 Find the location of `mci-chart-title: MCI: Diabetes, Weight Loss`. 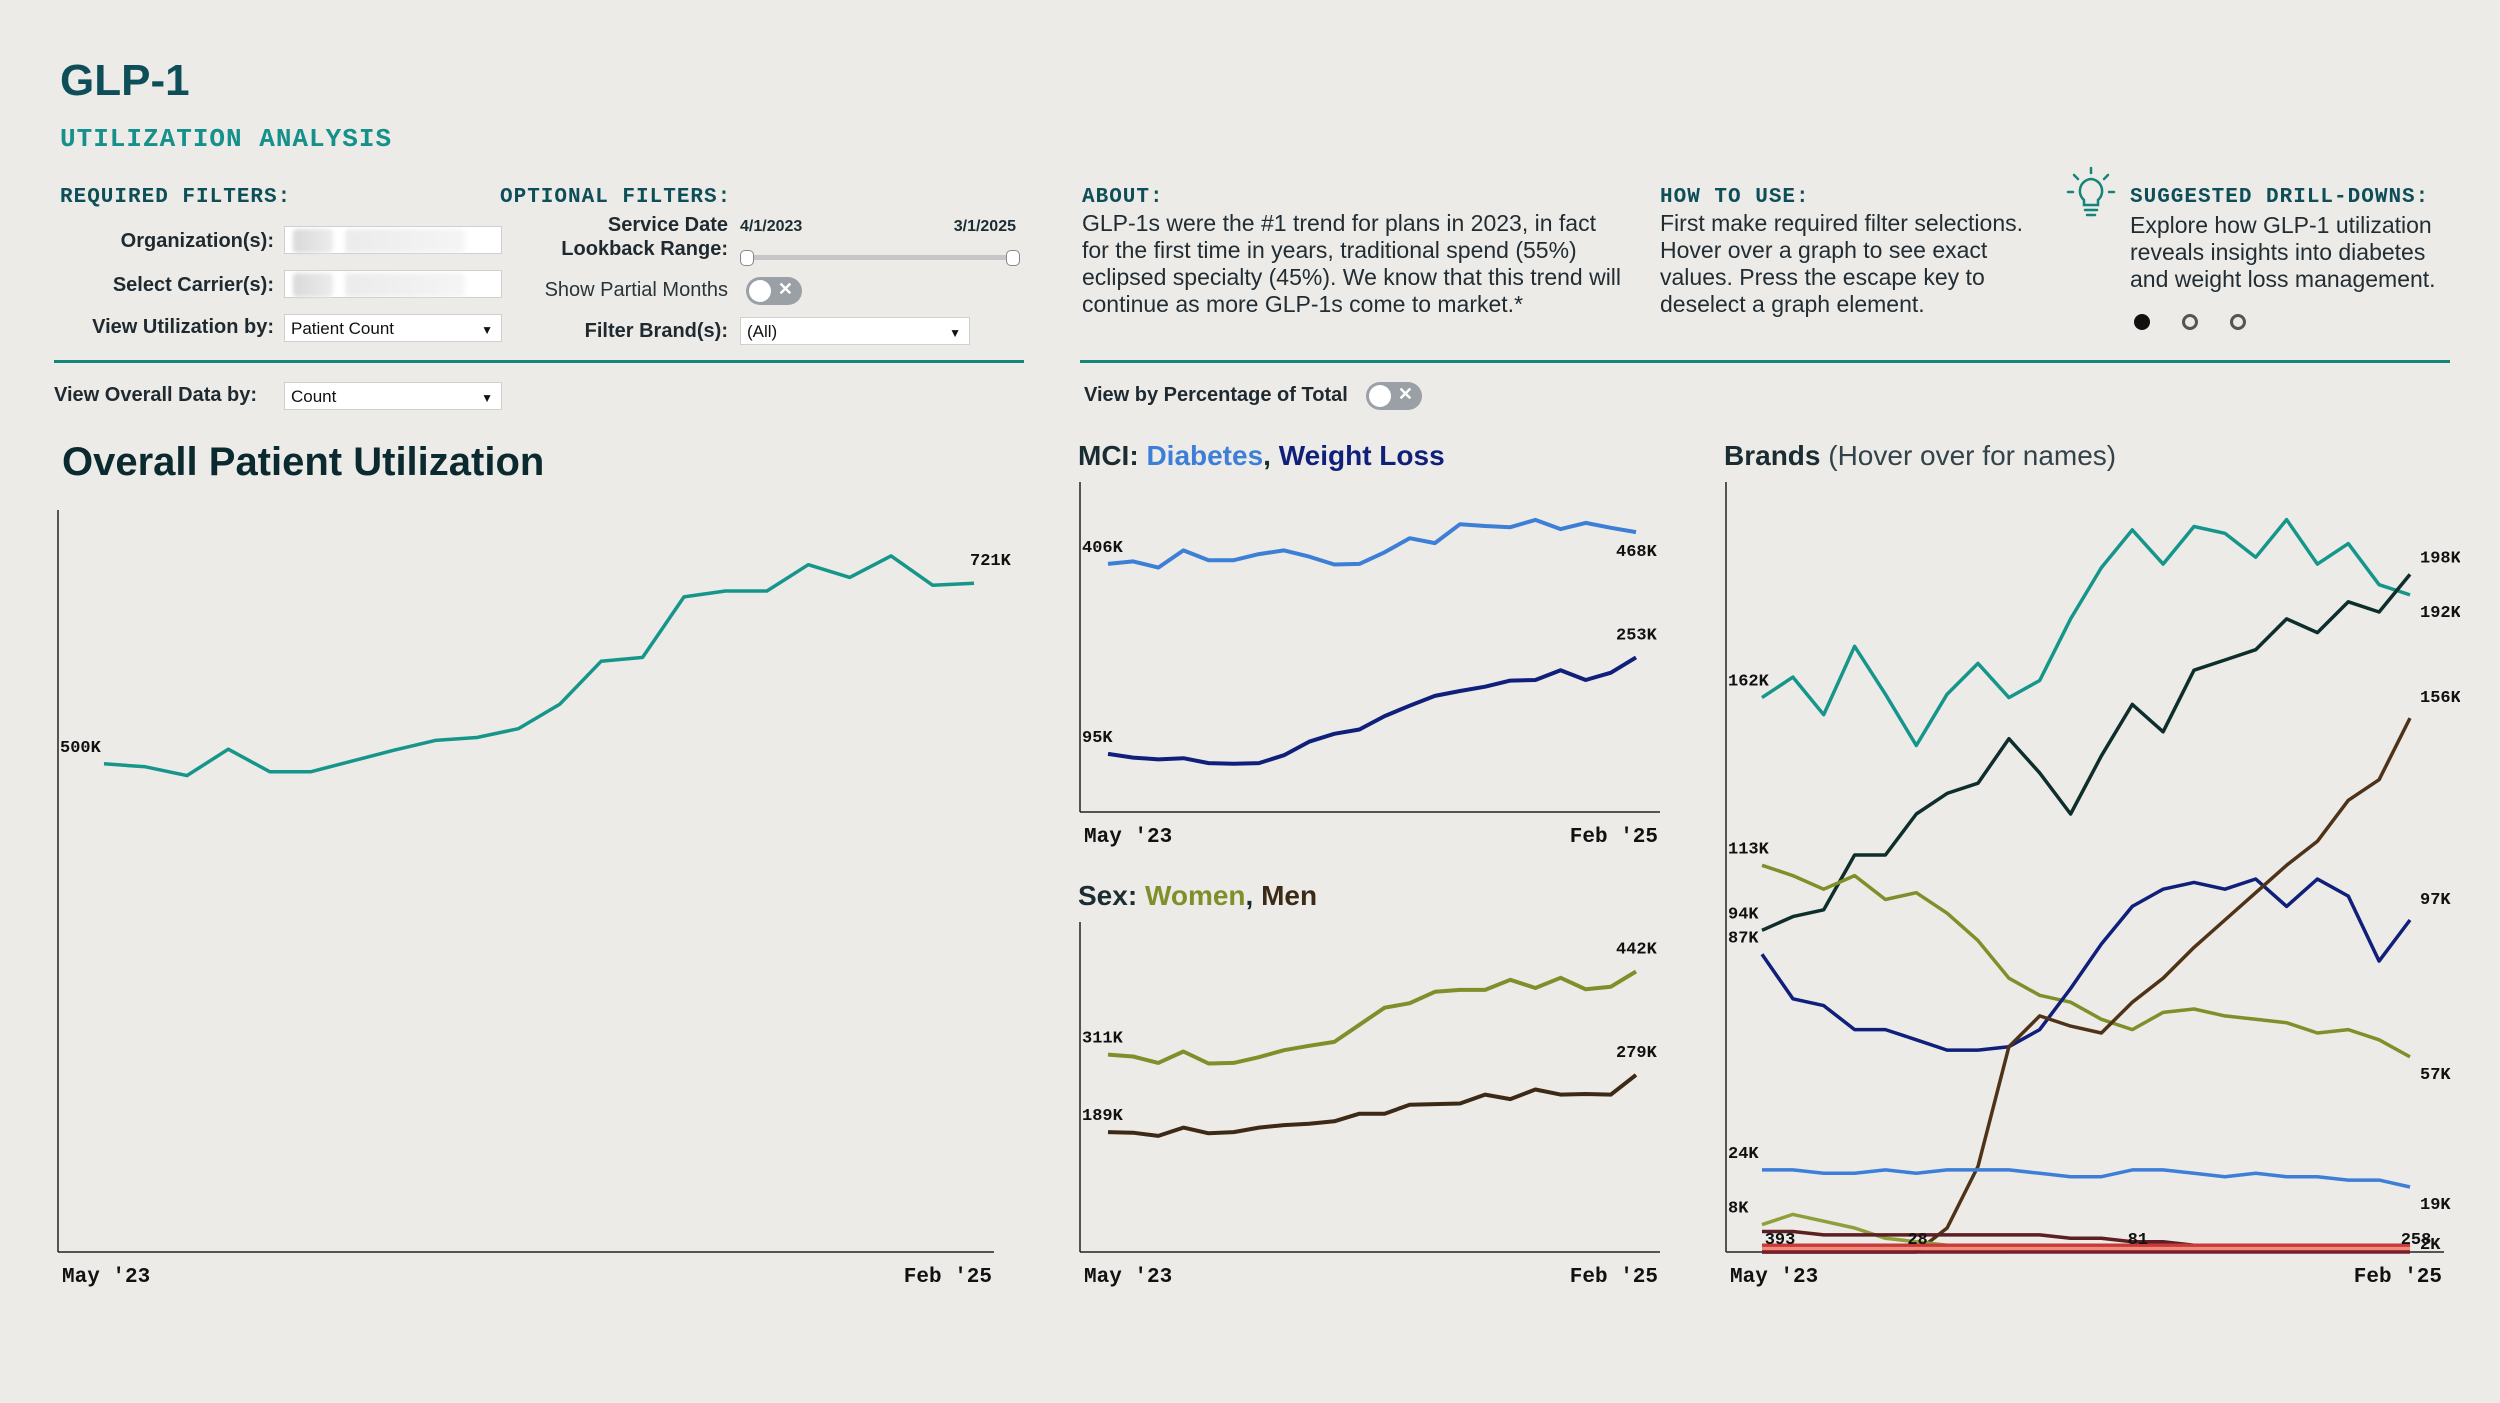

mci-chart-title: MCI: Diabetes, Weight Loss is located at coordinates (1261, 456).